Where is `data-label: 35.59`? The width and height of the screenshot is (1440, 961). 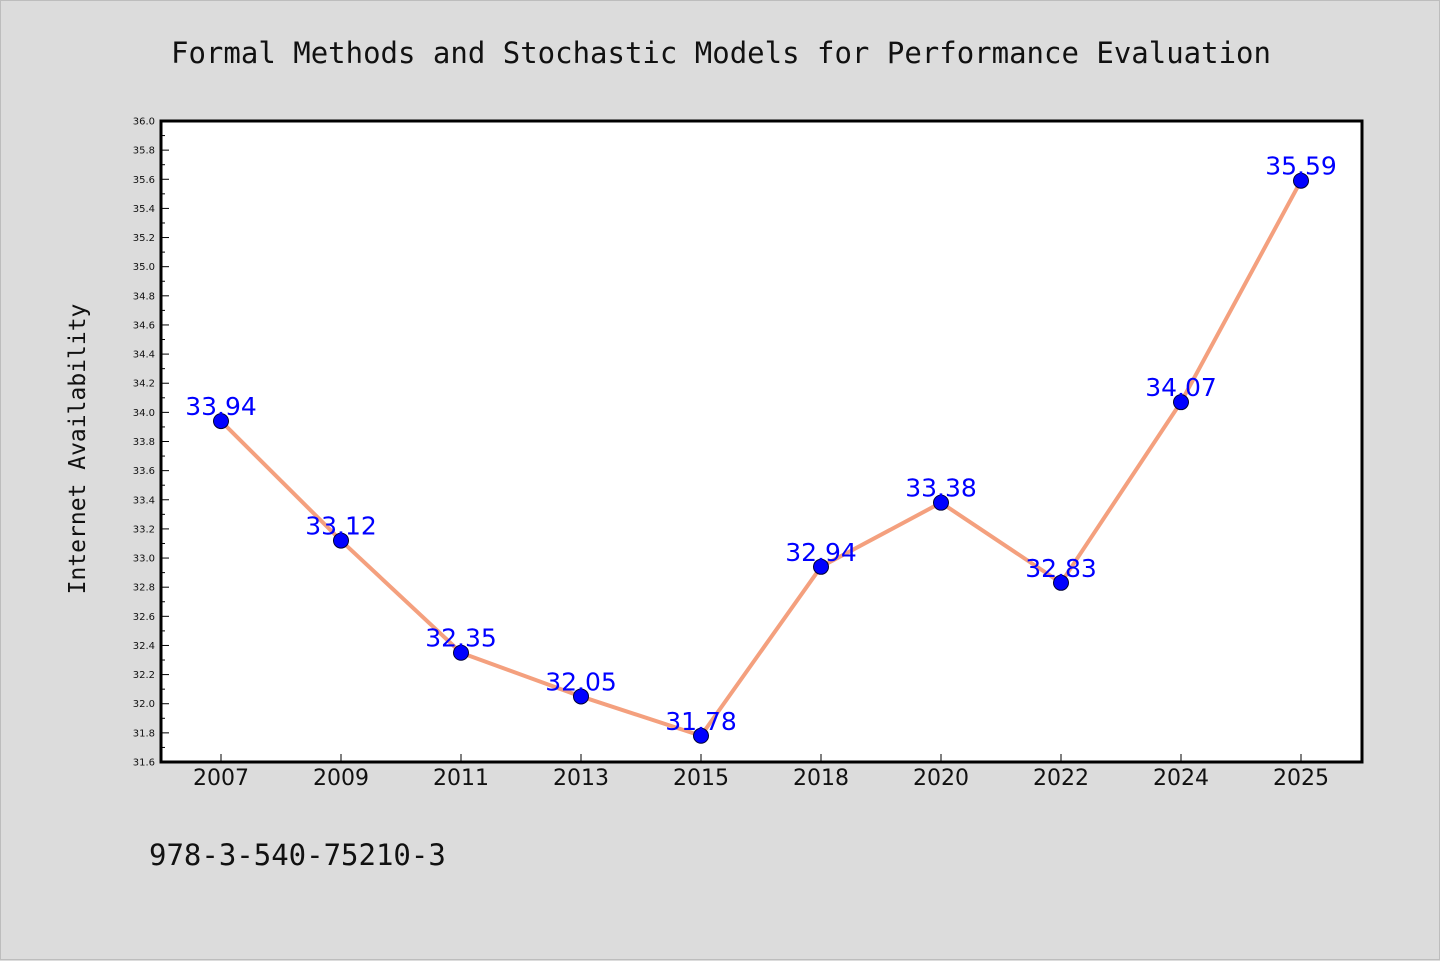
data-label: 35.59 is located at coordinates (1301, 166).